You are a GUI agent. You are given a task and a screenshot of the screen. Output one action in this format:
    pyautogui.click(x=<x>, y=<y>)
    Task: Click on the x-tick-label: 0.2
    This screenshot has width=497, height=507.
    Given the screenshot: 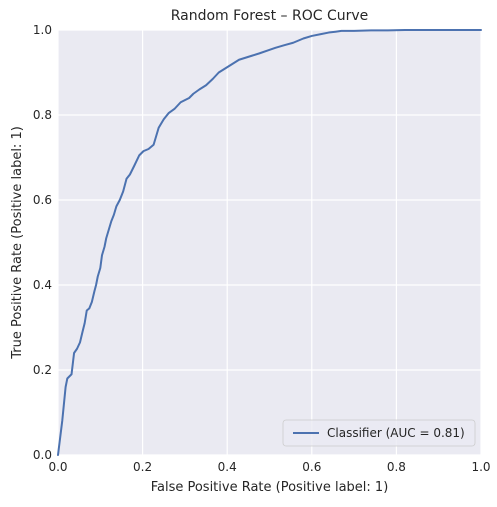 What is the action you would take?
    pyautogui.click(x=142, y=467)
    